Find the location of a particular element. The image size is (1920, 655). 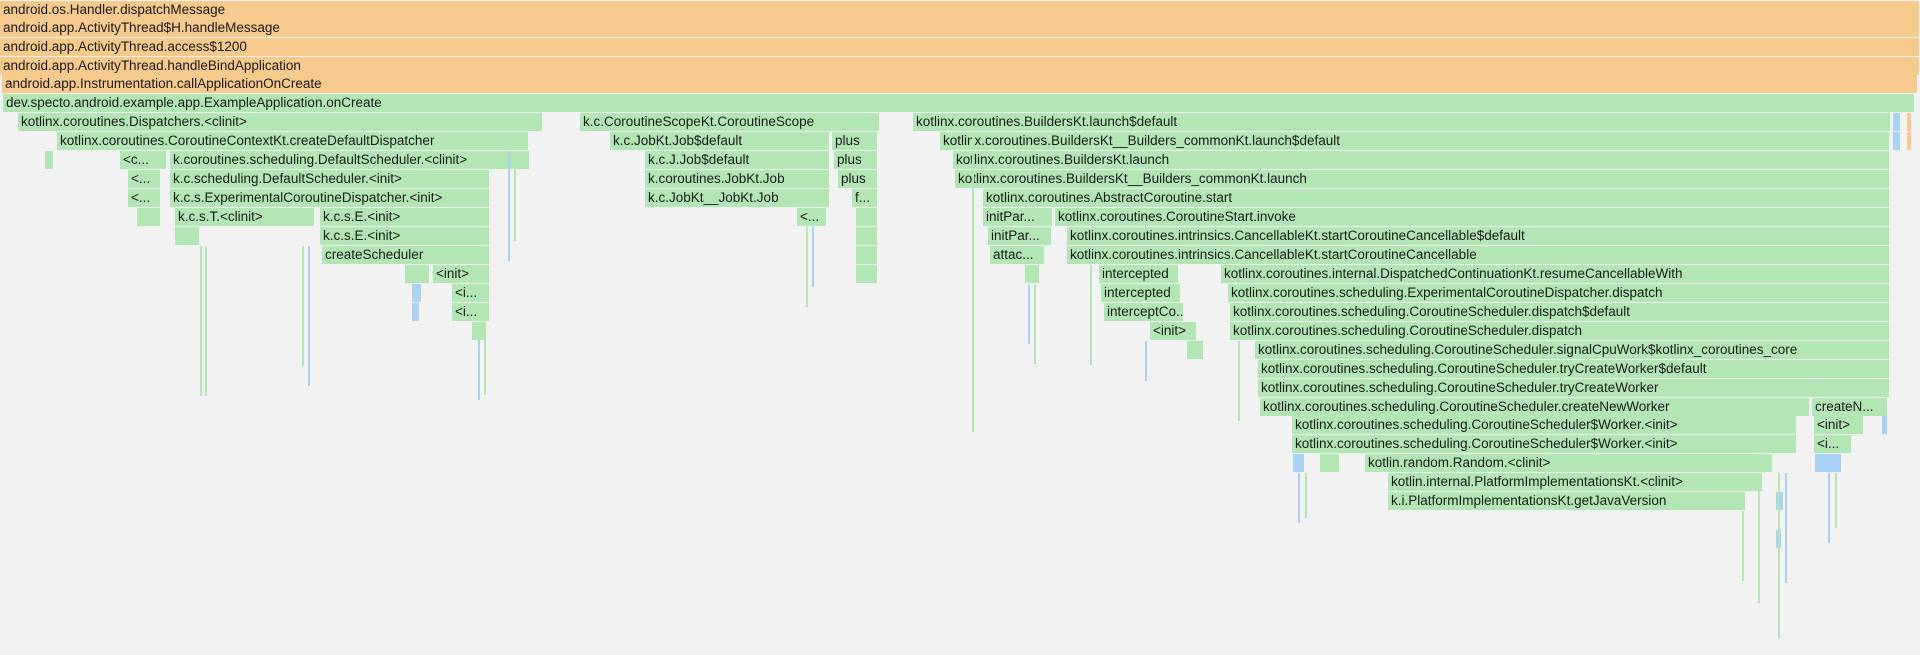

frame-builders-launch: kotlinx.coroutines.BuildersKt.launch is located at coordinates (1421, 160).